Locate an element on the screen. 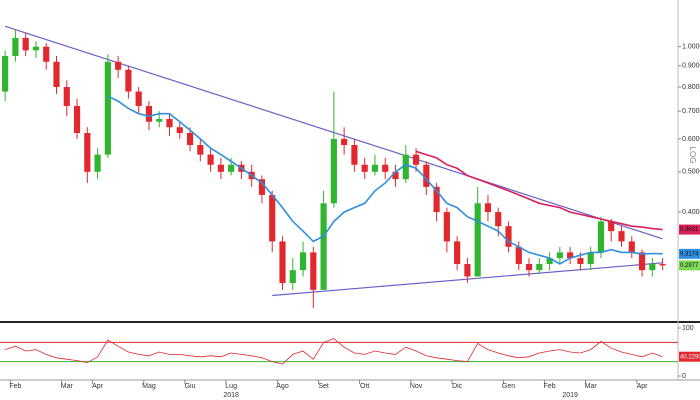  x-tick-label: Nov is located at coordinates (416, 386).